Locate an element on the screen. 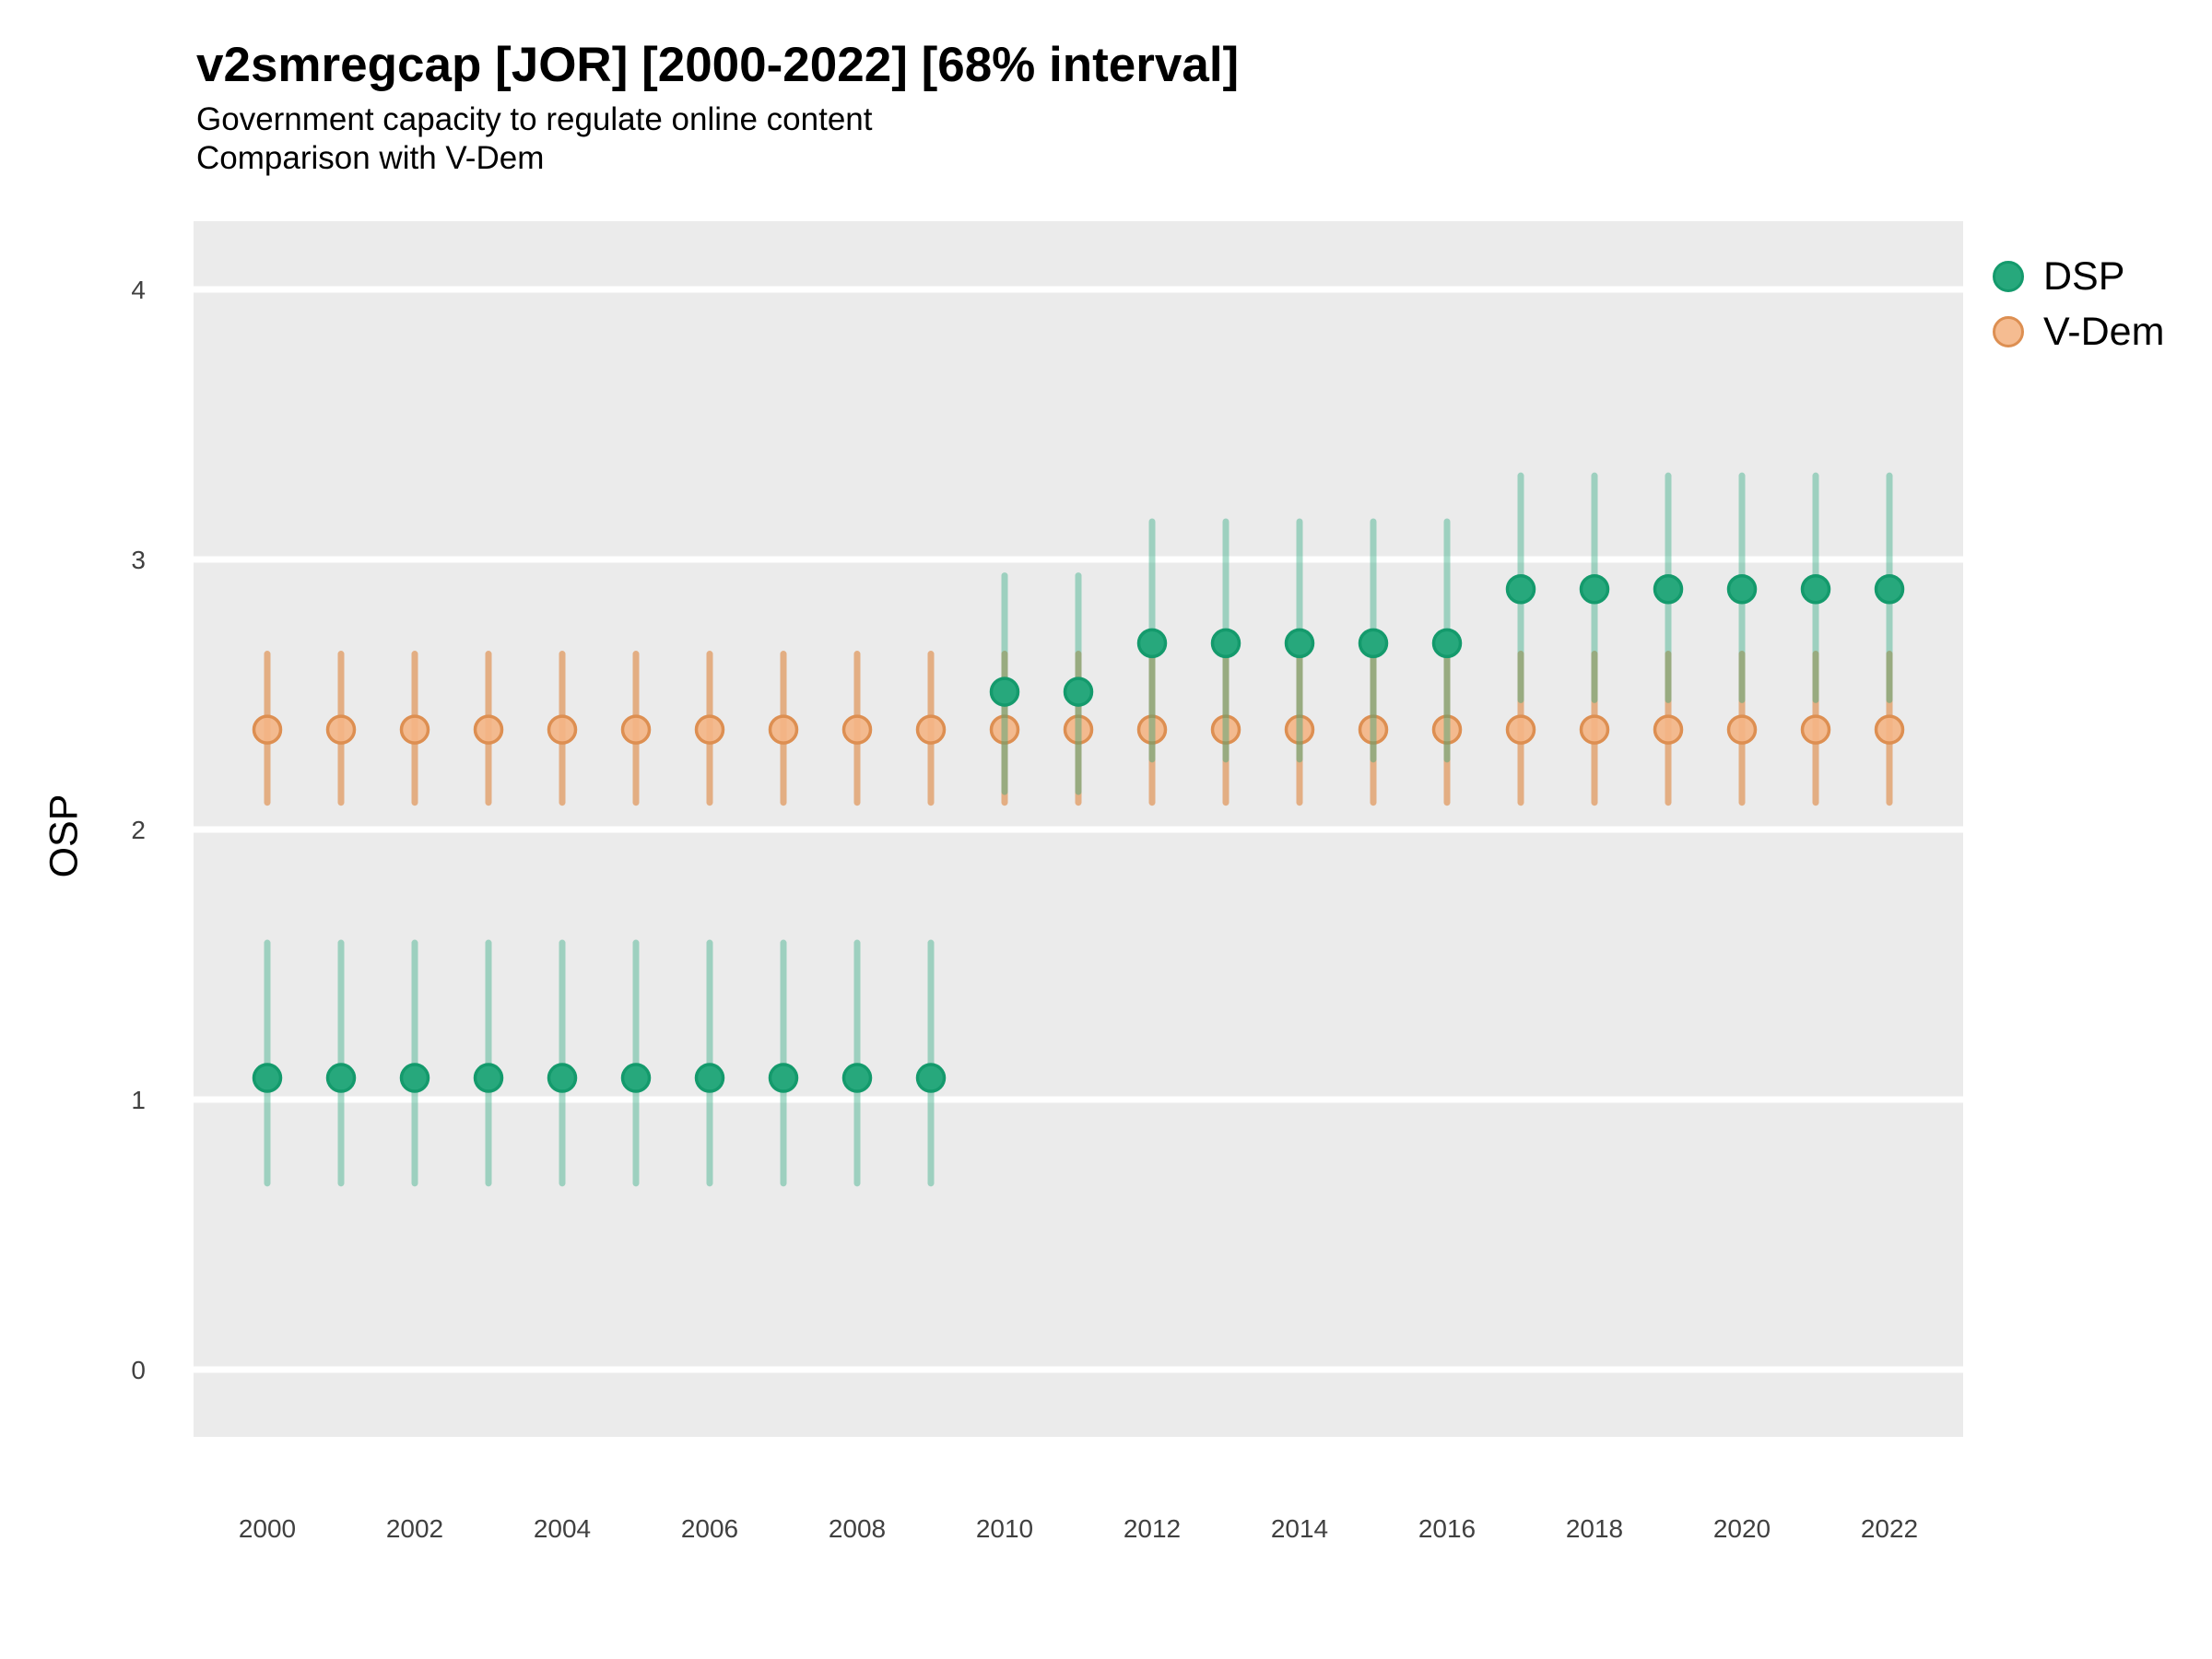  x-tick-label: 2002 is located at coordinates (414, 1528).